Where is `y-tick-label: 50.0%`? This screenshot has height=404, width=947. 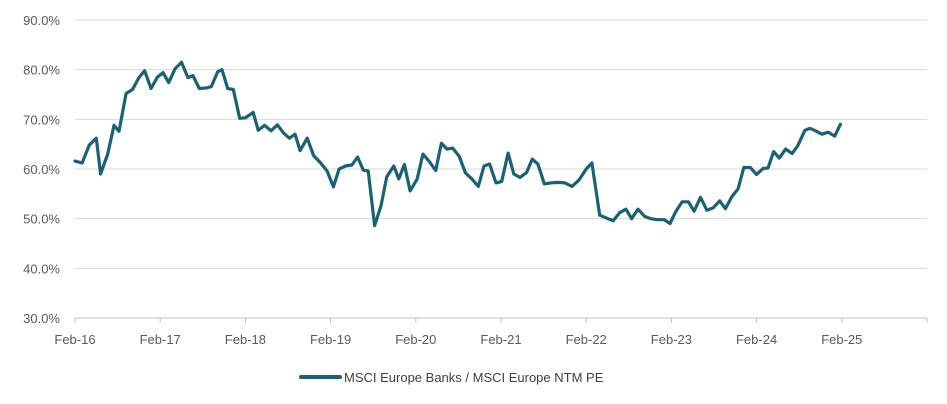 y-tick-label: 50.0% is located at coordinates (41, 219).